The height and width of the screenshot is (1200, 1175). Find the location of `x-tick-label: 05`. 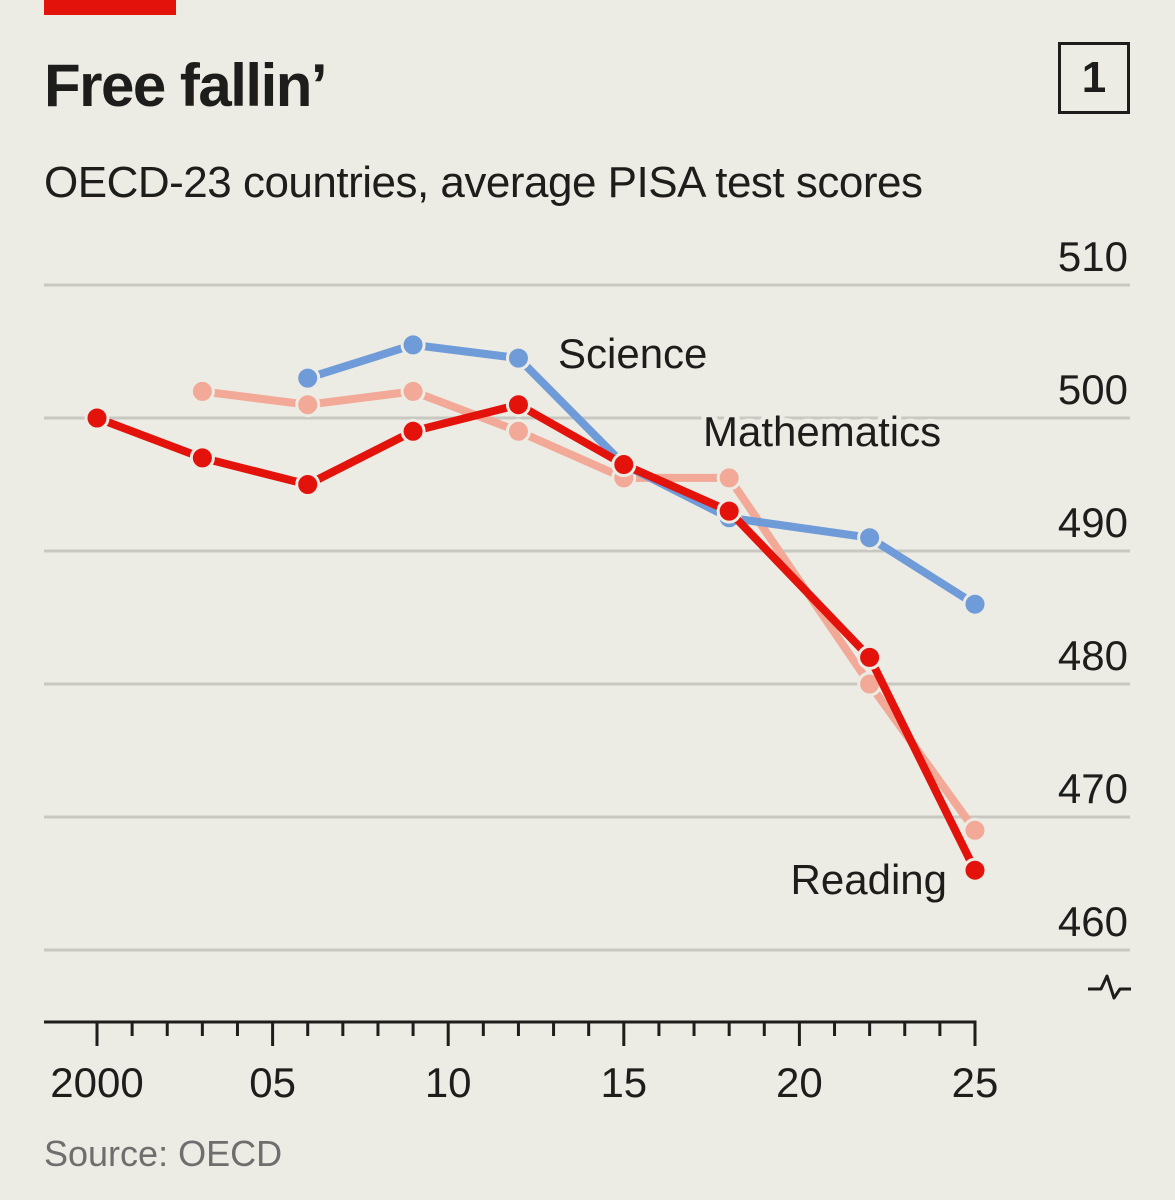

x-tick-label: 05 is located at coordinates (272, 1082).